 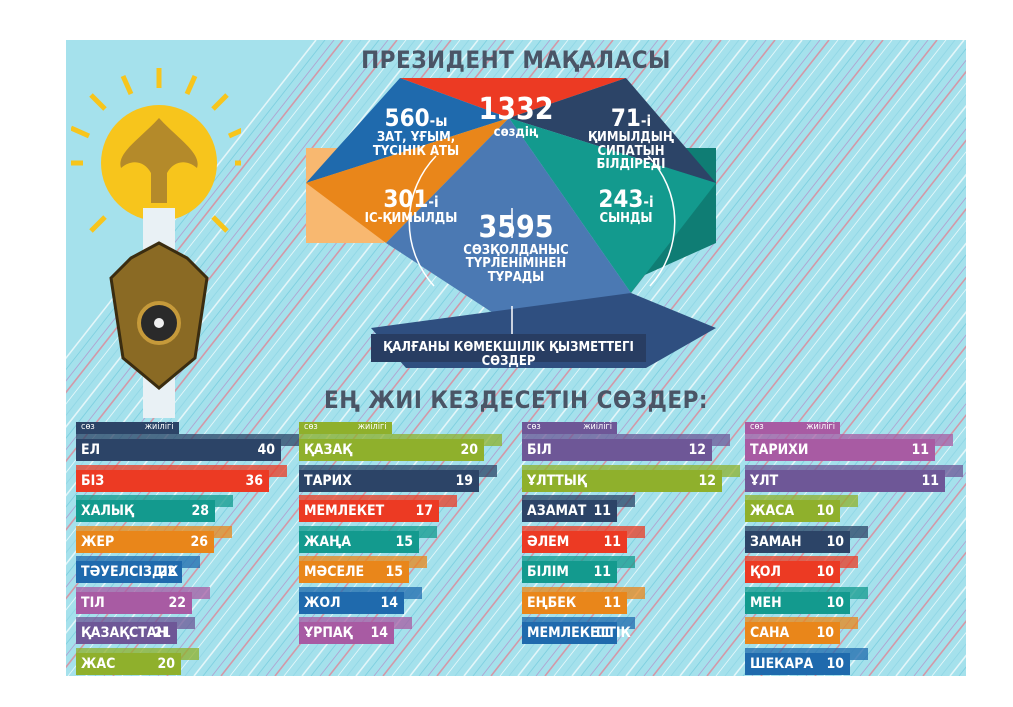 I want to click on actions-label-1: ҚИМЫЛДЫҢ, so click(x=631, y=138).